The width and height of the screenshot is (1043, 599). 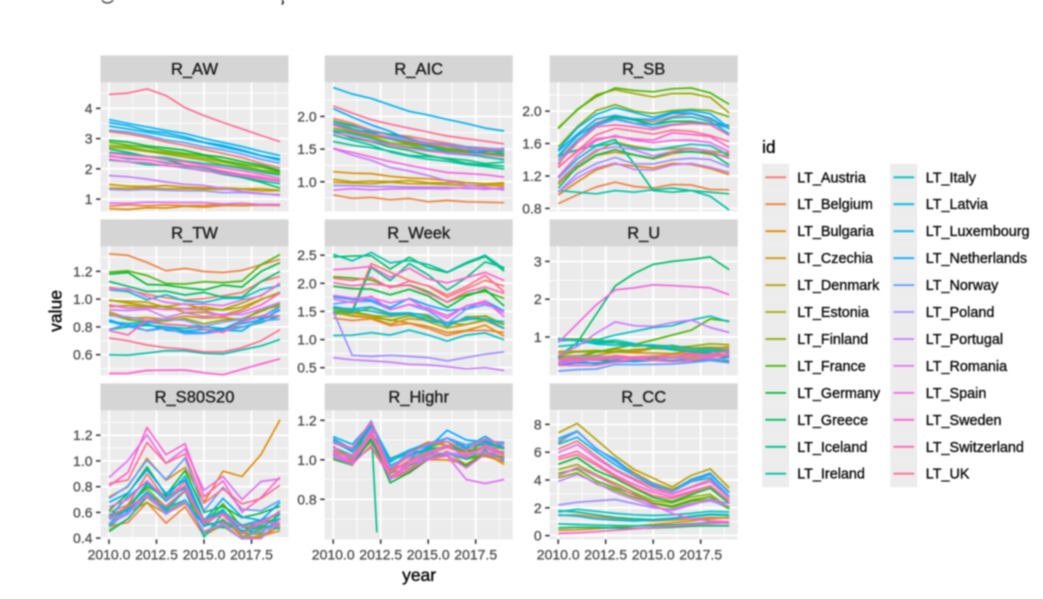 I want to click on svg-text: R_AW, so click(x=194, y=69).